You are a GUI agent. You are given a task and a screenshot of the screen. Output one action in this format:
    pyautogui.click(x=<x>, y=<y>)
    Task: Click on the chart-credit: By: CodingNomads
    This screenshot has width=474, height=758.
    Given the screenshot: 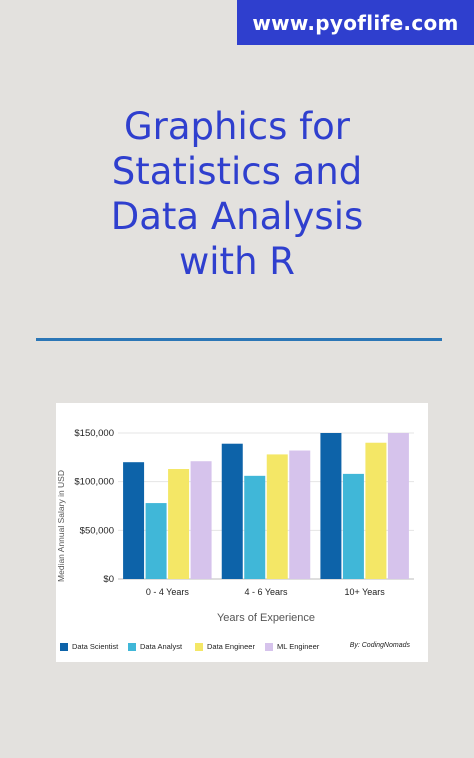 What is the action you would take?
    pyautogui.click(x=379, y=645)
    